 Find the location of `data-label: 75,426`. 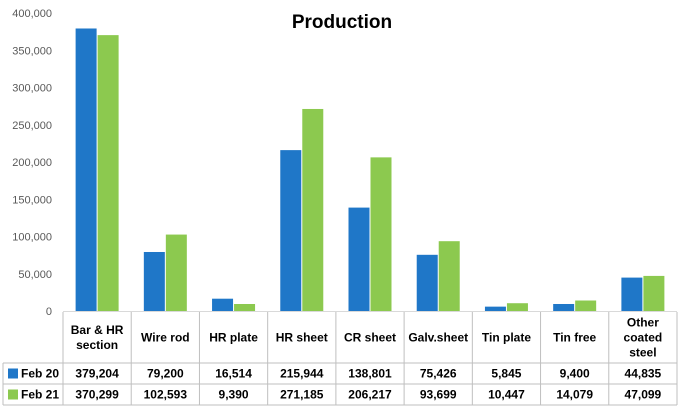

data-label: 75,426 is located at coordinates (438, 374).